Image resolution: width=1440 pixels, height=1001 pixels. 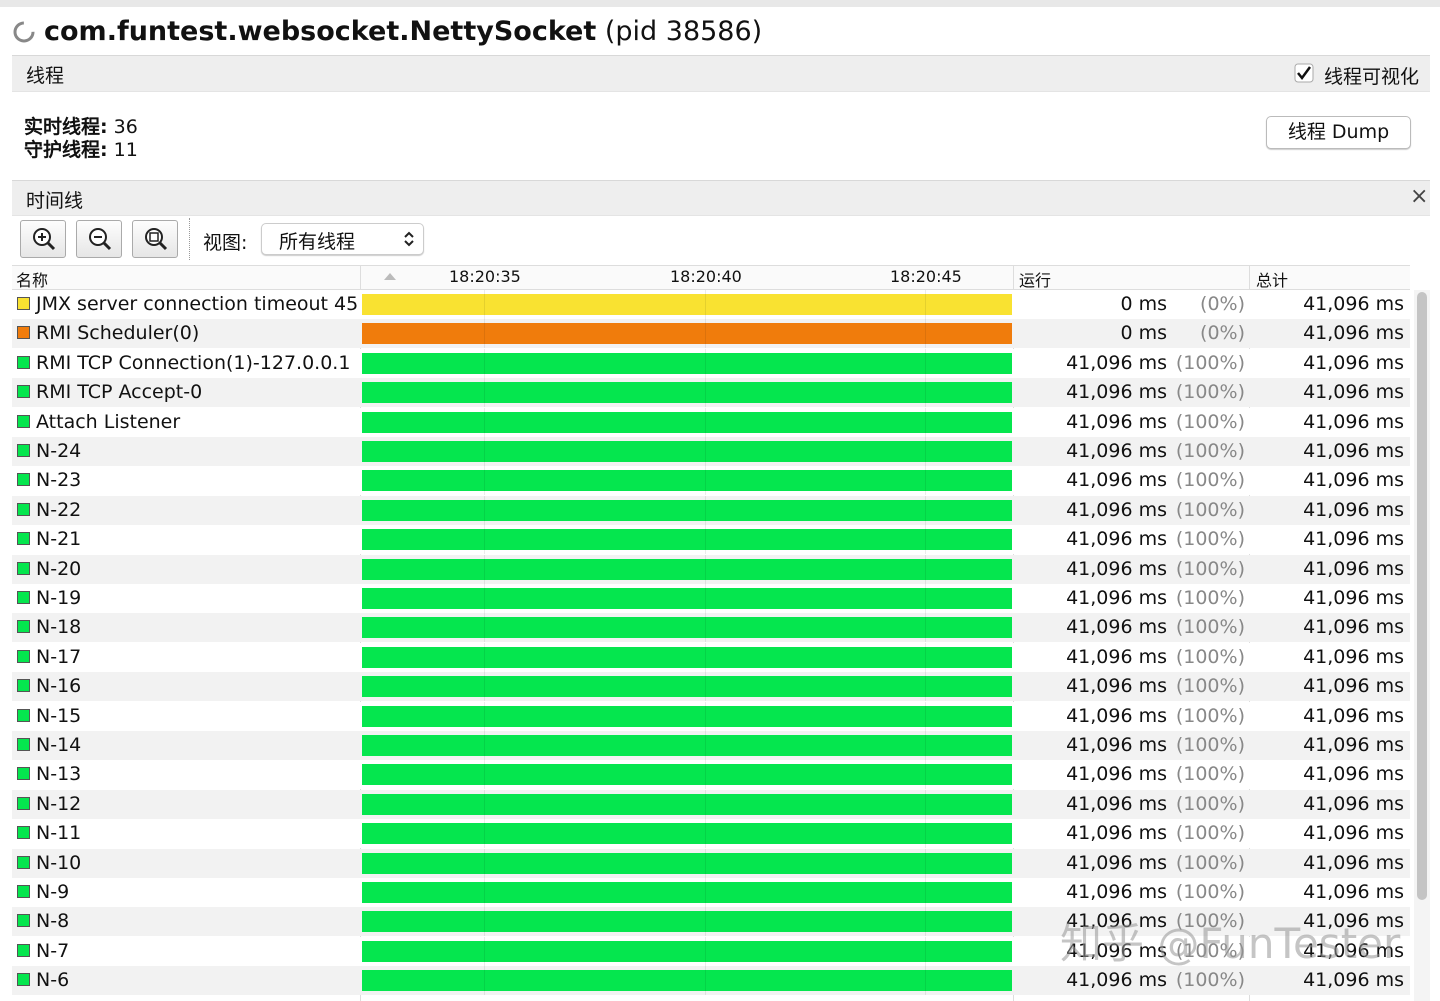 I want to click on thread-name: N-10, so click(x=59, y=862).